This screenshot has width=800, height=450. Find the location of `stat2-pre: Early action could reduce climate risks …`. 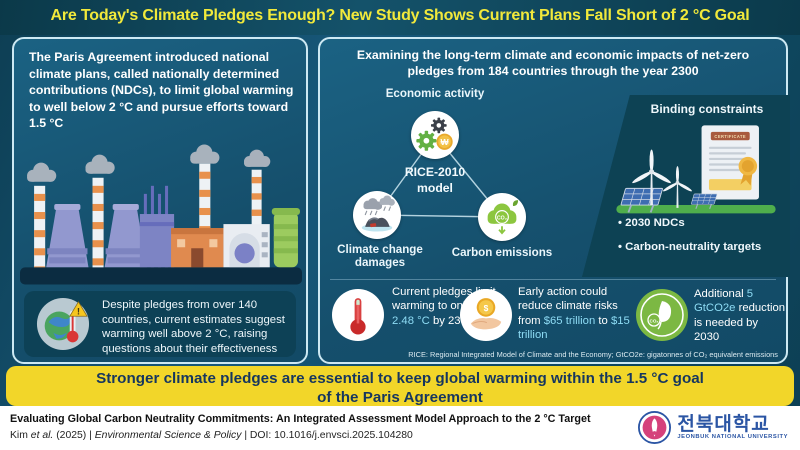

stat2-pre: Early action could reduce climate risks … is located at coordinates (568, 306).